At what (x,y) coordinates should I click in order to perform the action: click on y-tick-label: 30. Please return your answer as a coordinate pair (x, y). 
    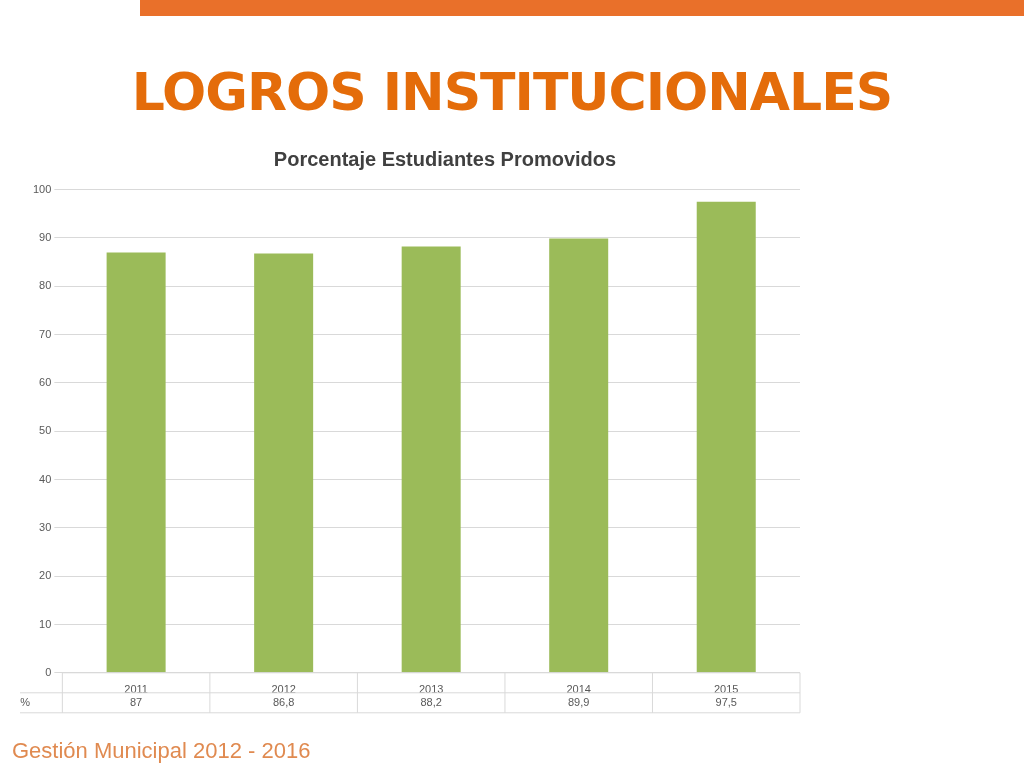
    Looking at the image, I should click on (45, 526).